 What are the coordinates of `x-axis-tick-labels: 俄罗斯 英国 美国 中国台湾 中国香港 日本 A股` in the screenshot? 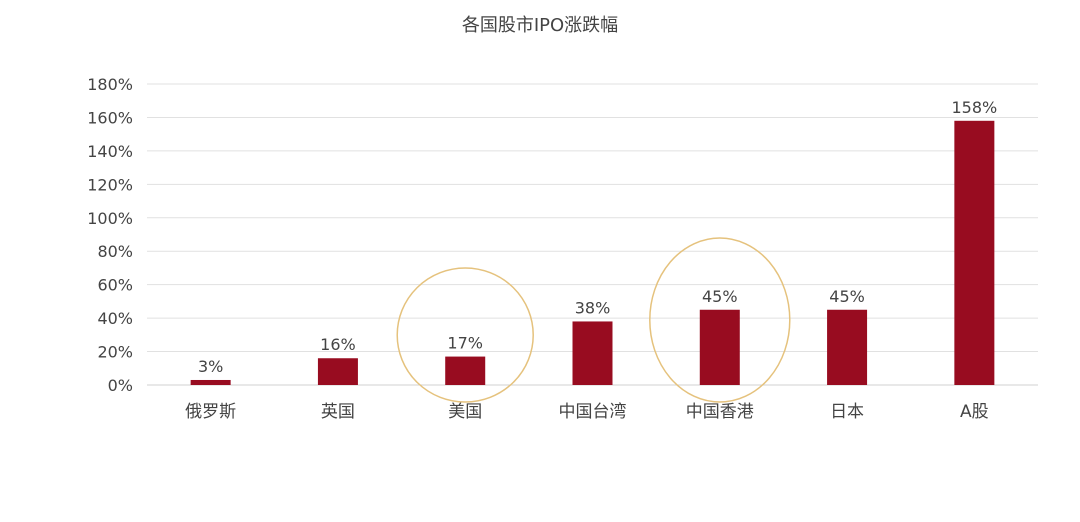 It's located at (587, 412).